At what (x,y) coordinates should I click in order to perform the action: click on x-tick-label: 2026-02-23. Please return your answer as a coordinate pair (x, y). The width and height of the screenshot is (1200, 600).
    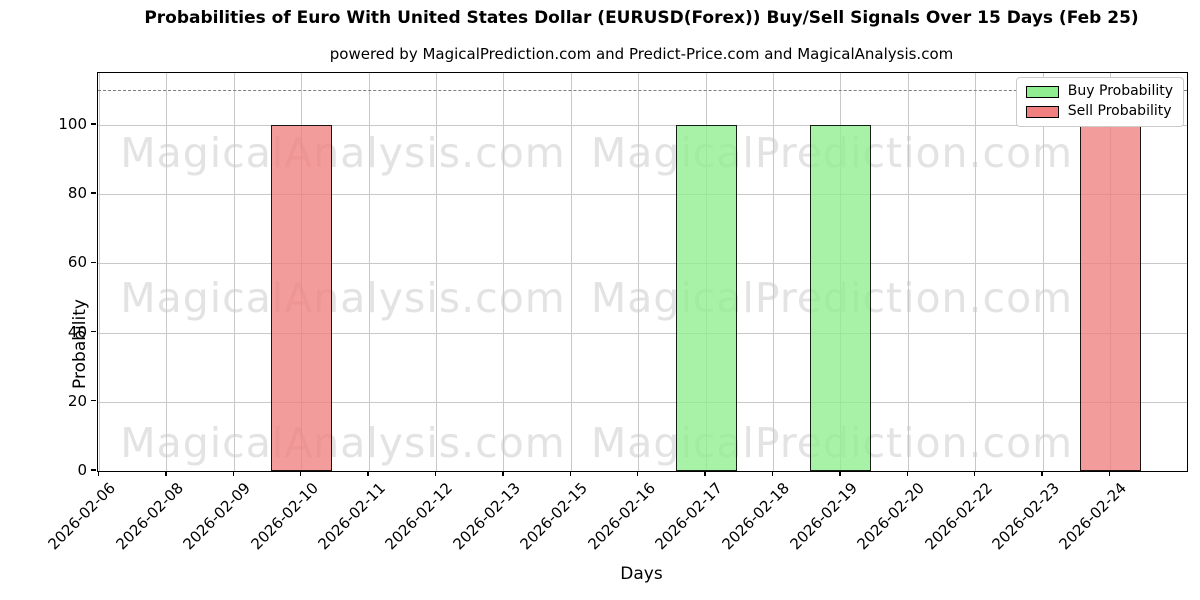
    Looking at the image, I should click on (1025, 516).